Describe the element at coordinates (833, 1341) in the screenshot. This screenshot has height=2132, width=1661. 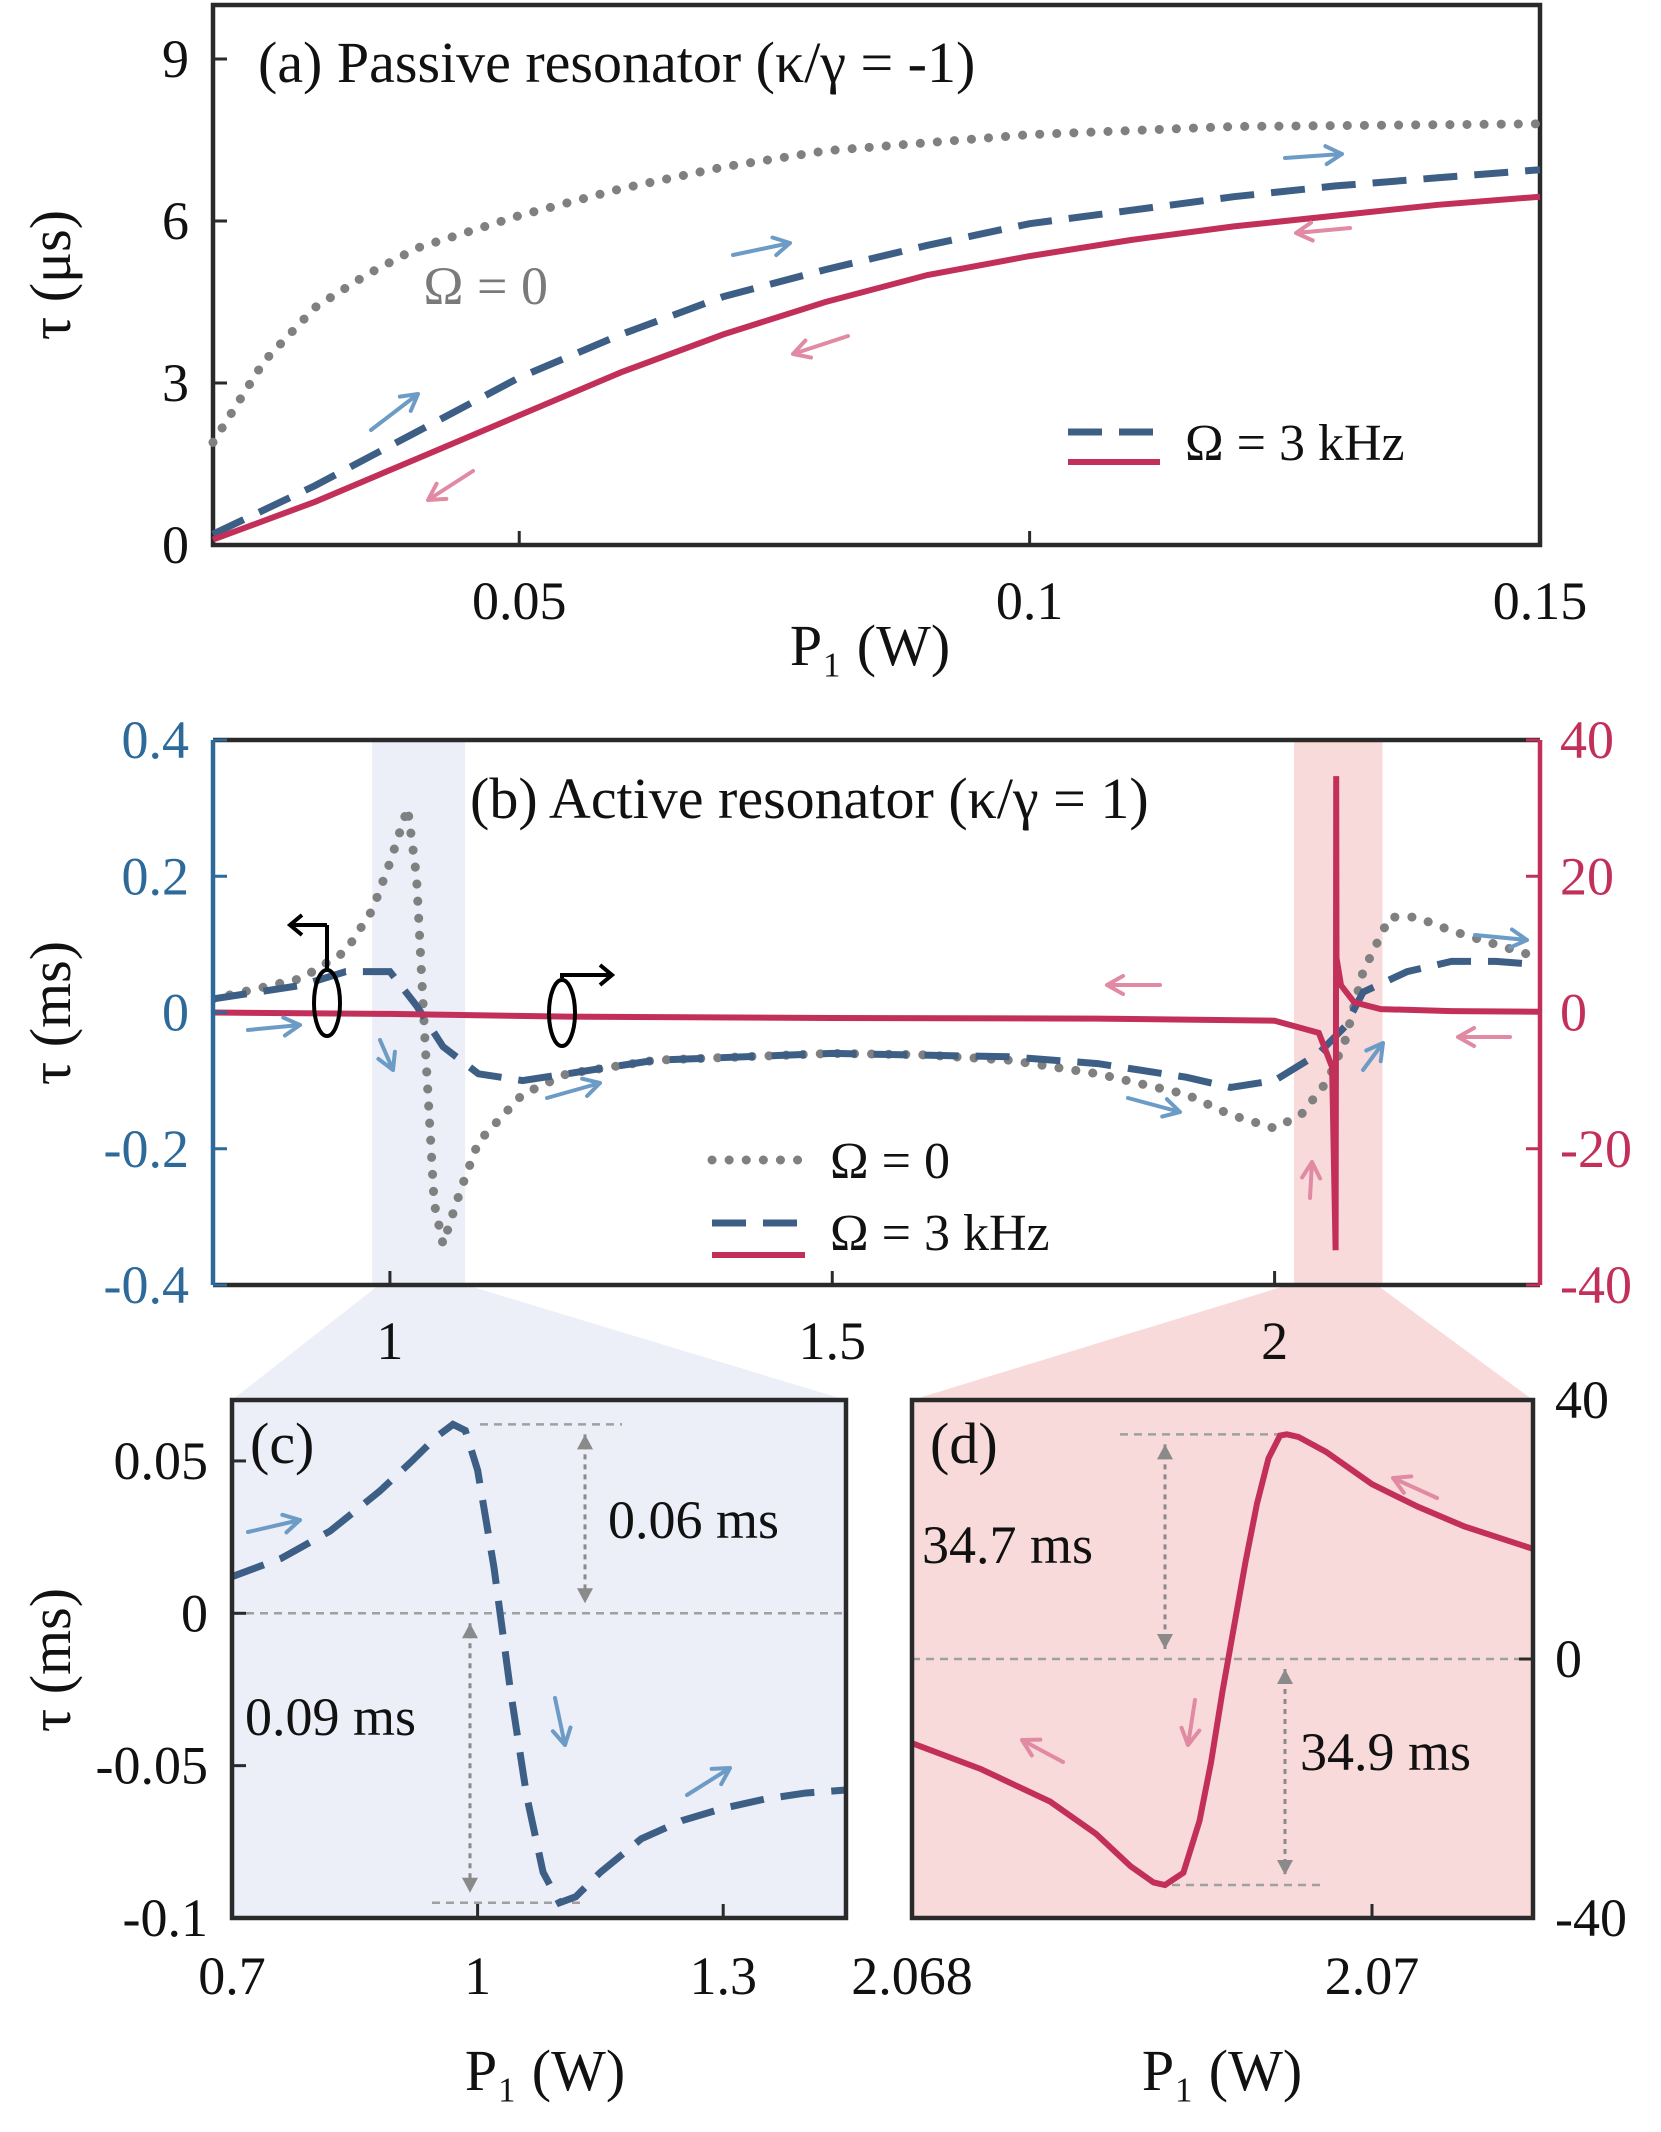
I see `xtick-label-b: 1.5` at that location.